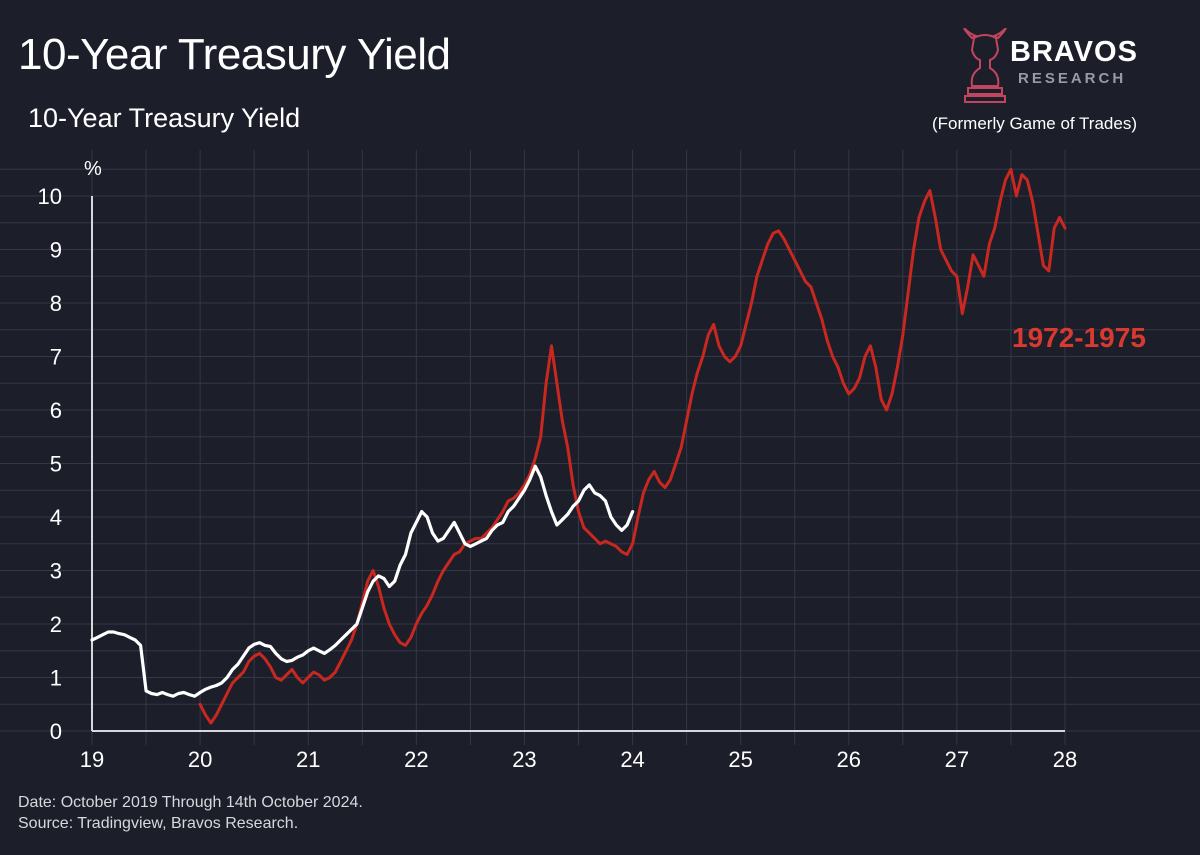 The image size is (1200, 855). I want to click on y-tick-label: 9, so click(56, 250).